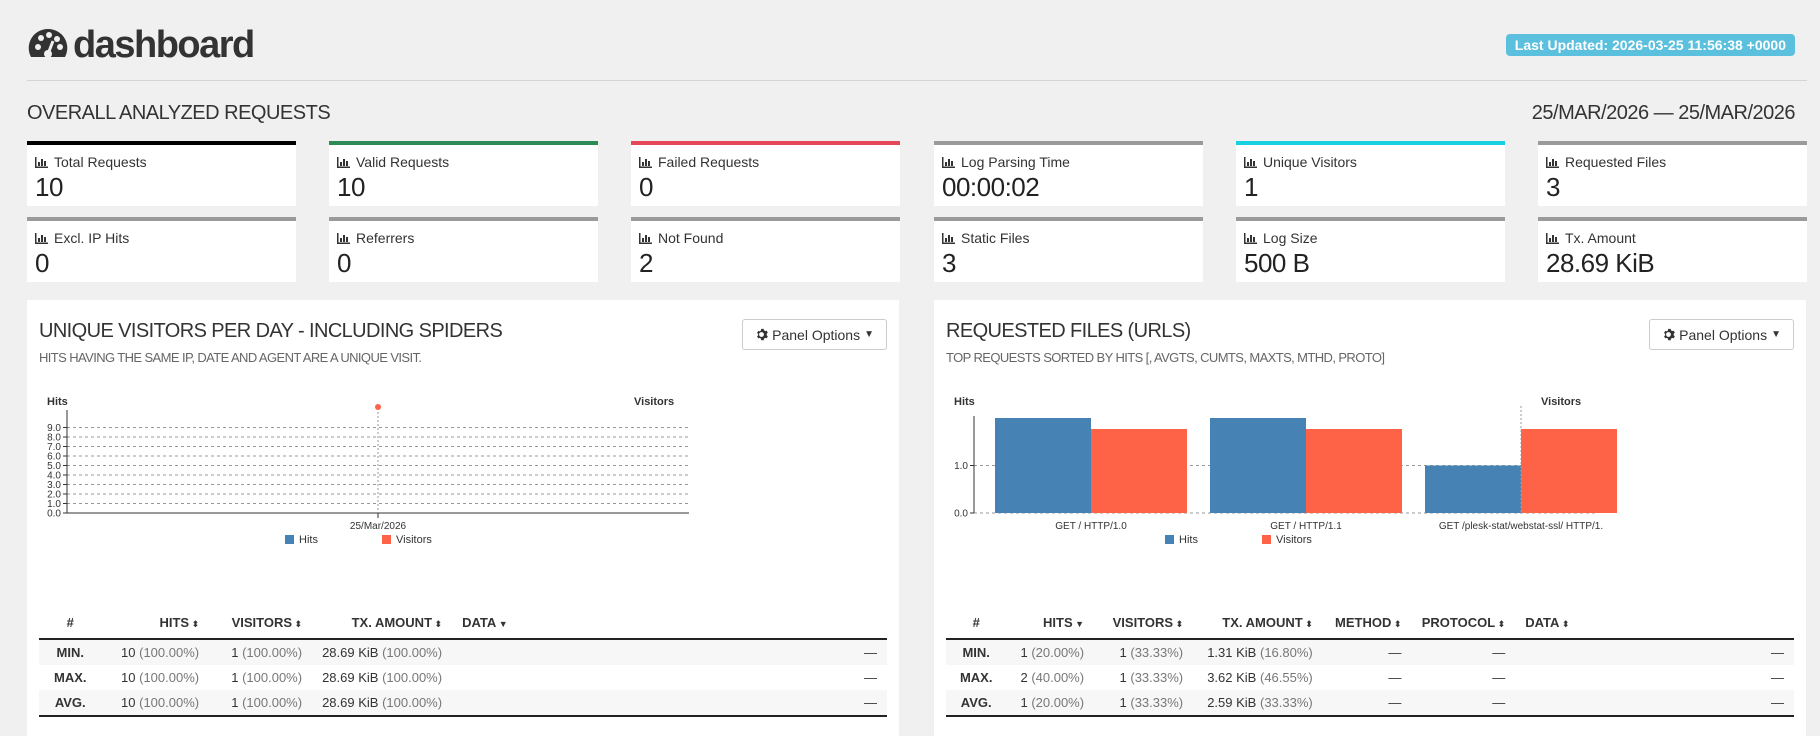 This screenshot has width=1820, height=736. What do you see at coordinates (70, 652) in the screenshot?
I see `cell-value: MIN.` at bounding box center [70, 652].